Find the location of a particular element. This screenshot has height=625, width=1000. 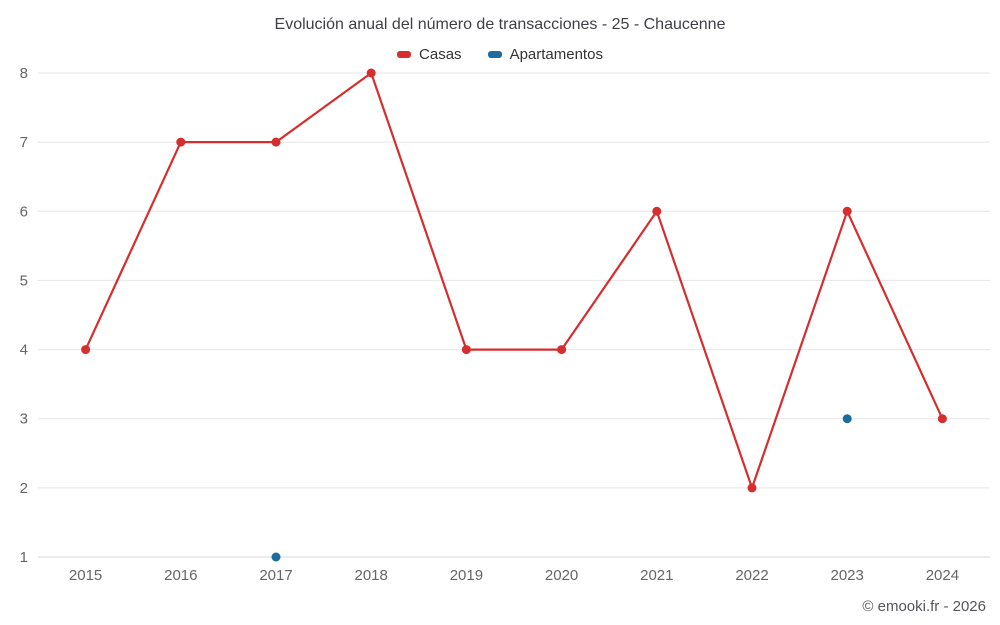

data-point-casas-2022 is located at coordinates (752, 488).